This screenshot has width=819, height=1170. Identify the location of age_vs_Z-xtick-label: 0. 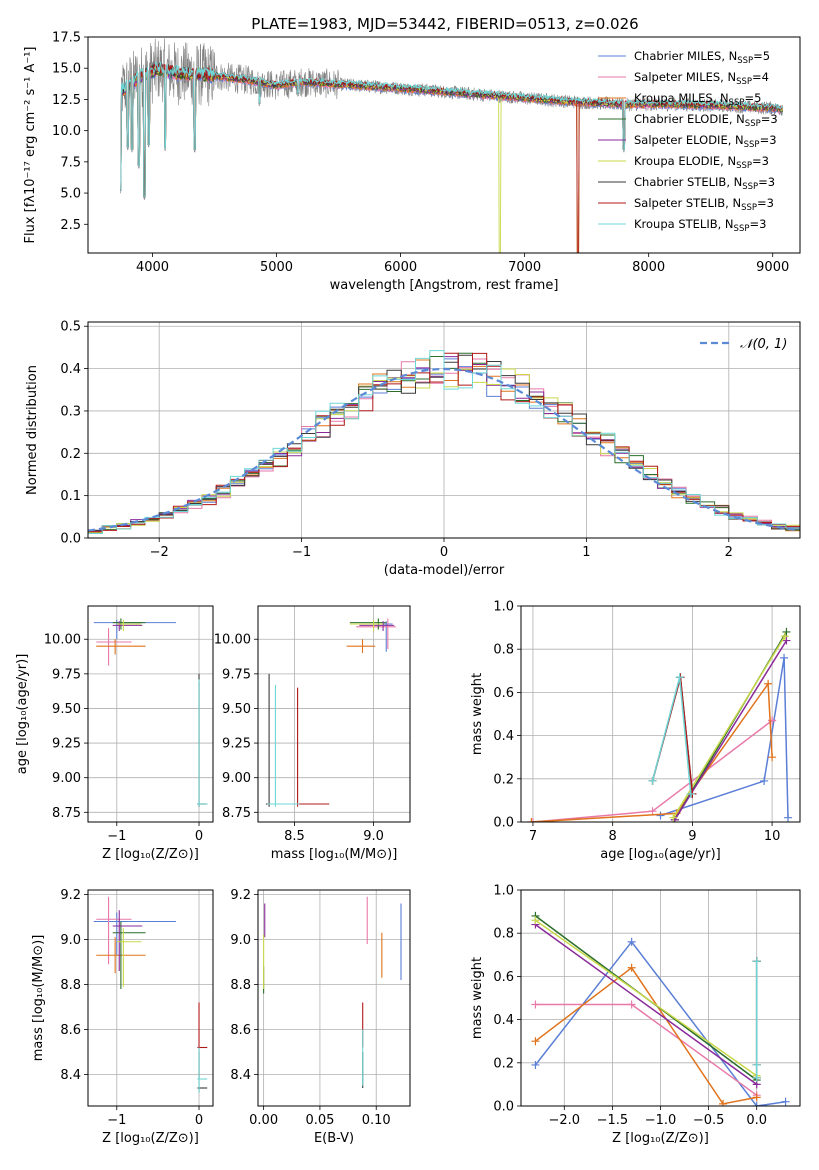
(199, 836).